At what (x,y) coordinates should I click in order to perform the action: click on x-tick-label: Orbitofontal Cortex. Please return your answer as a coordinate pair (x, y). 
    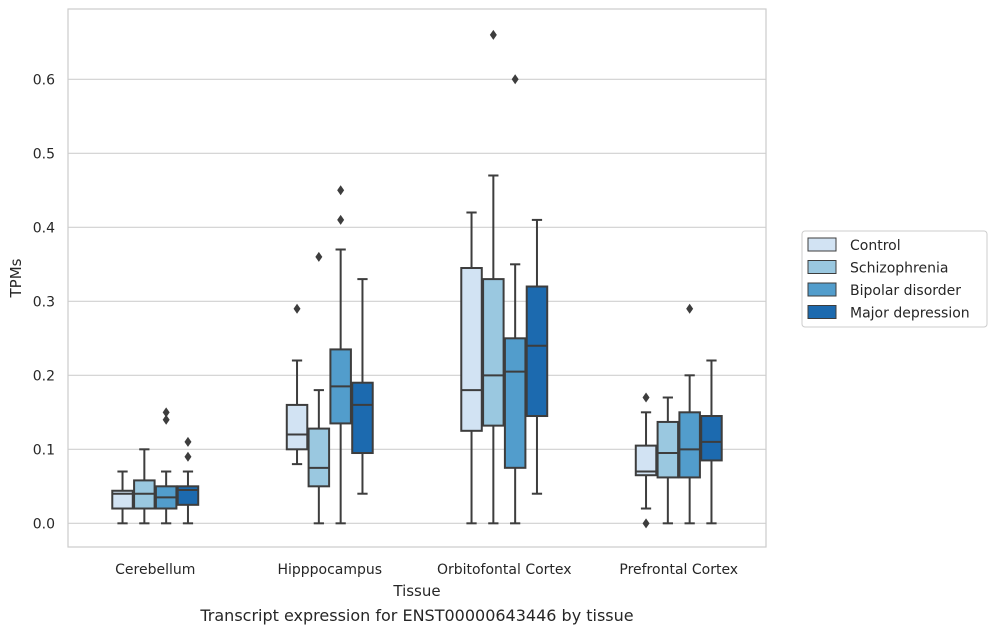
    Looking at the image, I should click on (504, 570).